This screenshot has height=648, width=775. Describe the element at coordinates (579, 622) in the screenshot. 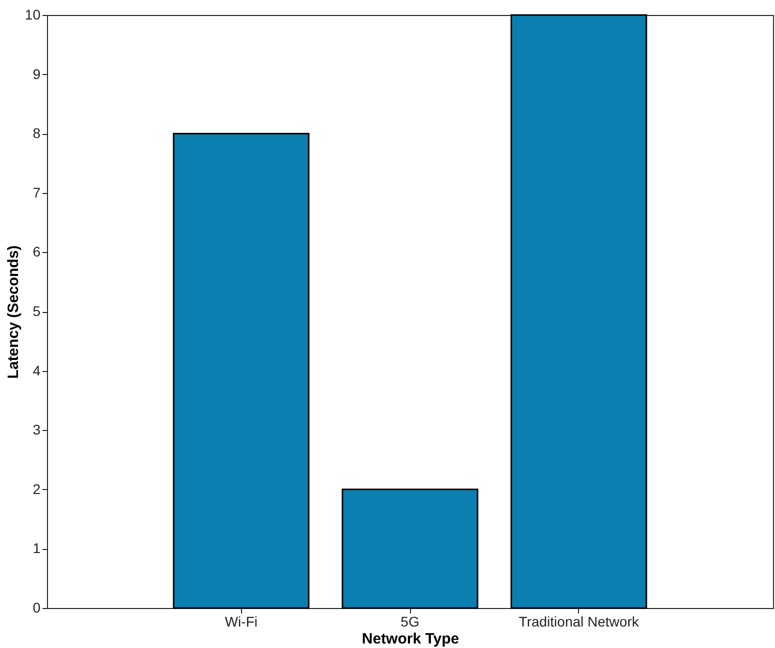

I see `x-tick-label: Traditional Network` at that location.